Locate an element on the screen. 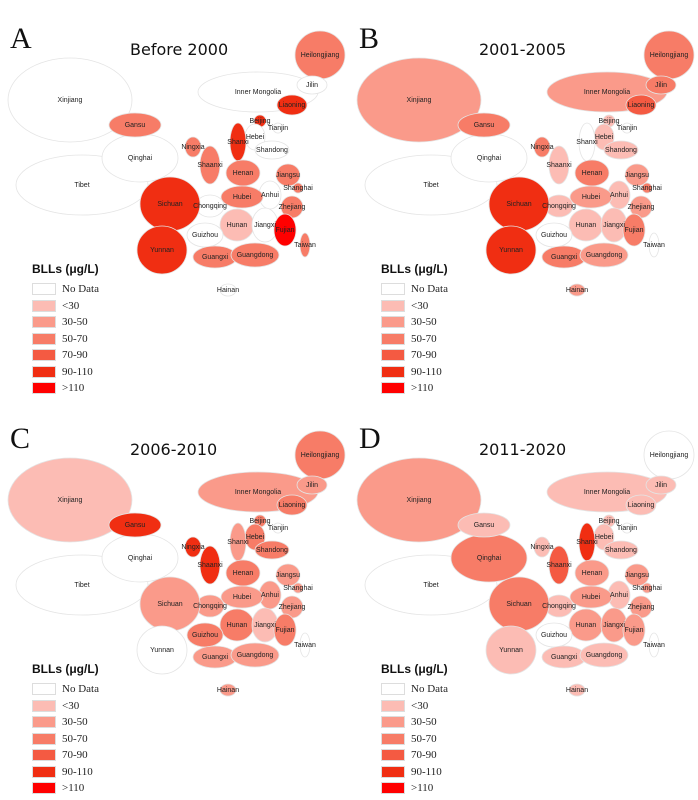 The image size is (698, 800). province-label: Xinjiang is located at coordinates (70, 500).